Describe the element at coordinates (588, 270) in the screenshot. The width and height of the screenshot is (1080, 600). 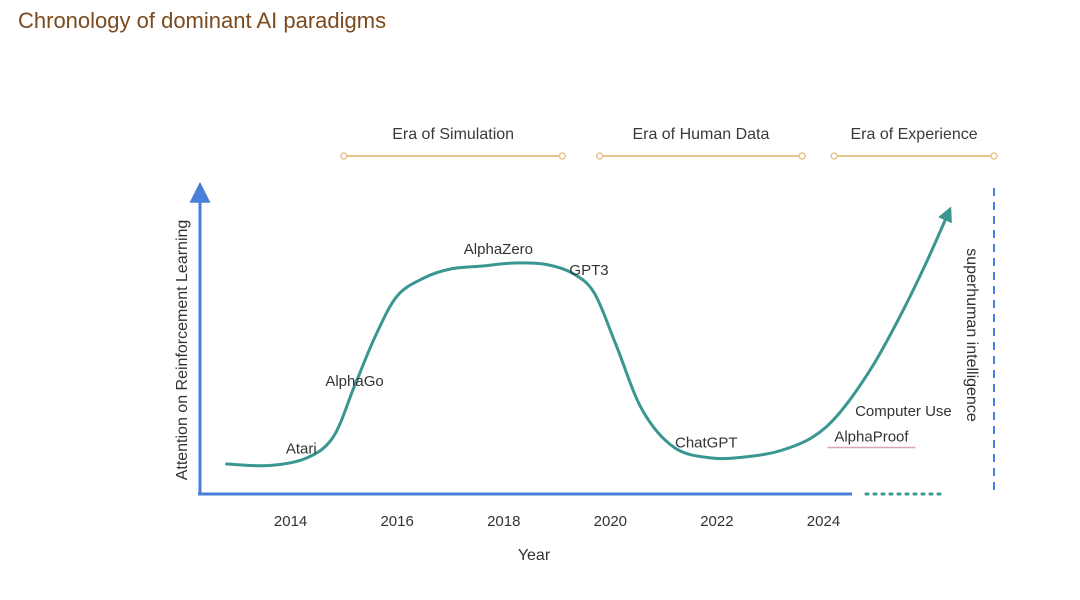
I see `annotation-gpt3: GPT3` at that location.